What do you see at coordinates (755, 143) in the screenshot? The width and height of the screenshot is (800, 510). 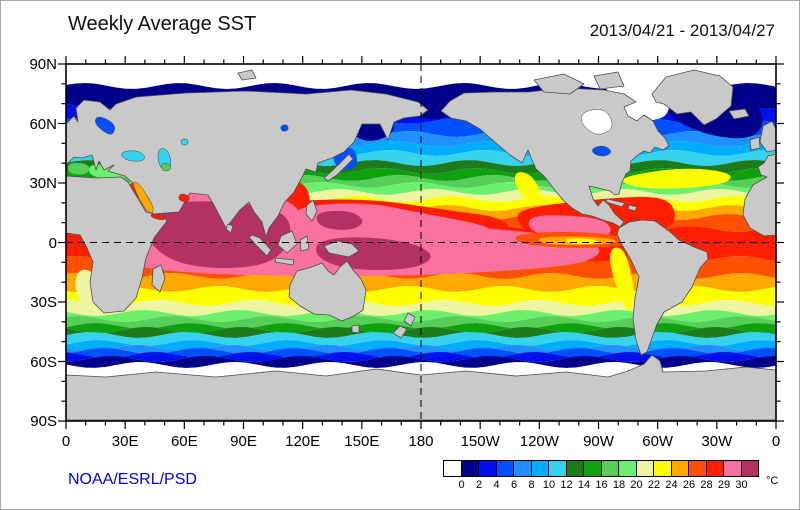 I see `land-ireland` at bounding box center [755, 143].